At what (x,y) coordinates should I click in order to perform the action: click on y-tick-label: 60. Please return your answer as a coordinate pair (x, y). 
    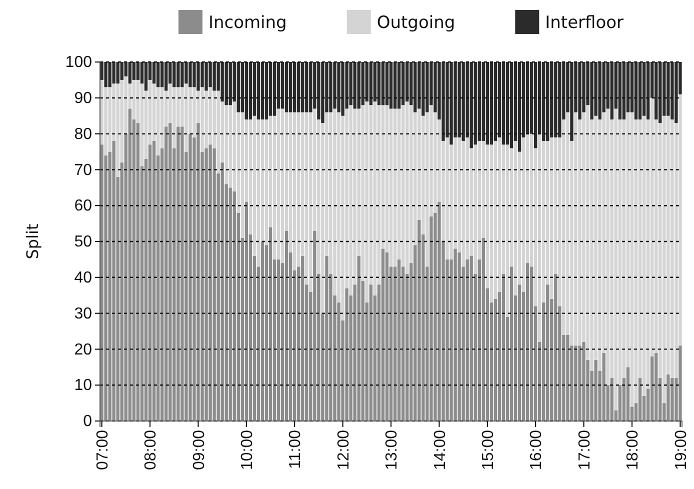
    Looking at the image, I should click on (83, 206).